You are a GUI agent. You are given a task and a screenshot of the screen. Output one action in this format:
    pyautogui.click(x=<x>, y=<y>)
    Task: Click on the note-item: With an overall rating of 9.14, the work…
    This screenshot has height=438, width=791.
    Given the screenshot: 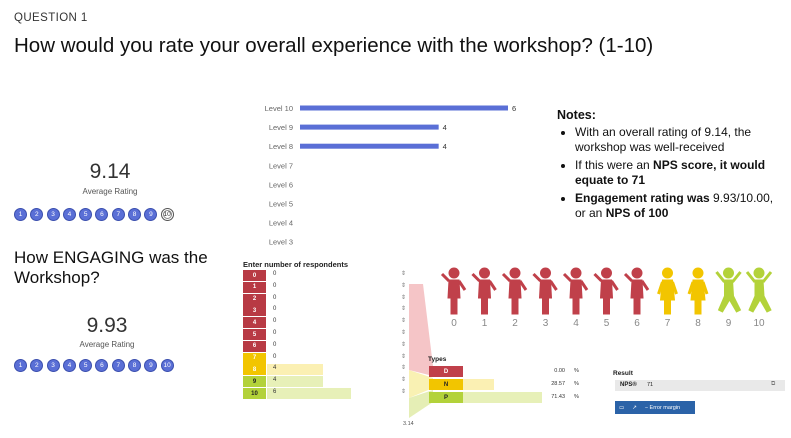 What is the action you would take?
    pyautogui.click(x=681, y=140)
    